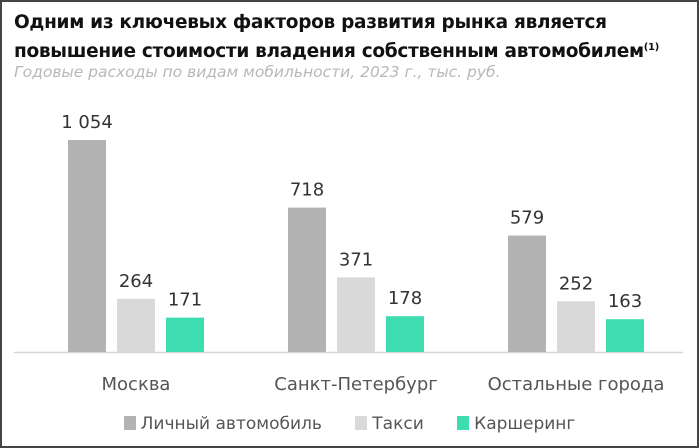 Image resolution: width=699 pixels, height=448 pixels. I want to click on legend-item-carsharing: Каршеринг, so click(516, 424).